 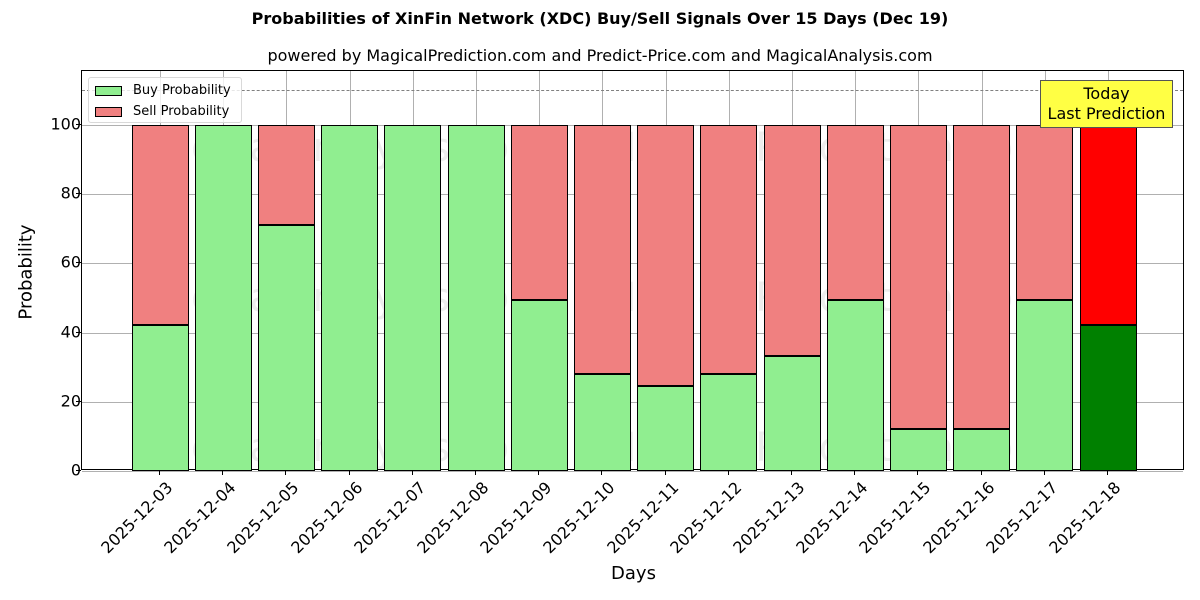 What do you see at coordinates (70, 193) in the screenshot?
I see `y-tick-label: 80` at bounding box center [70, 193].